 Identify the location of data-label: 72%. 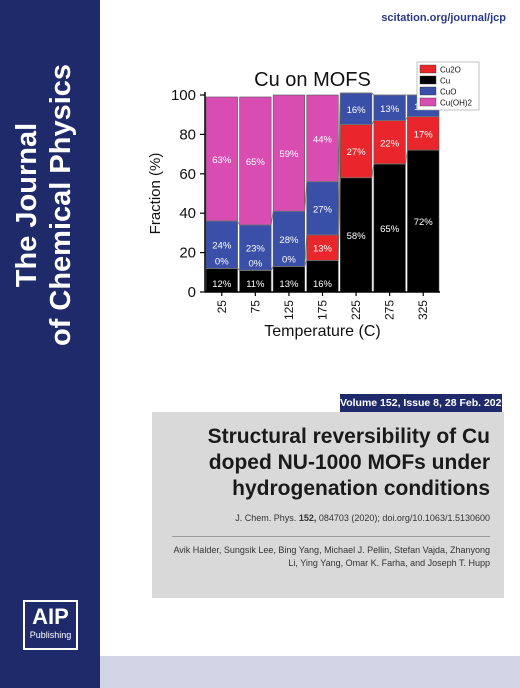
(424, 222).